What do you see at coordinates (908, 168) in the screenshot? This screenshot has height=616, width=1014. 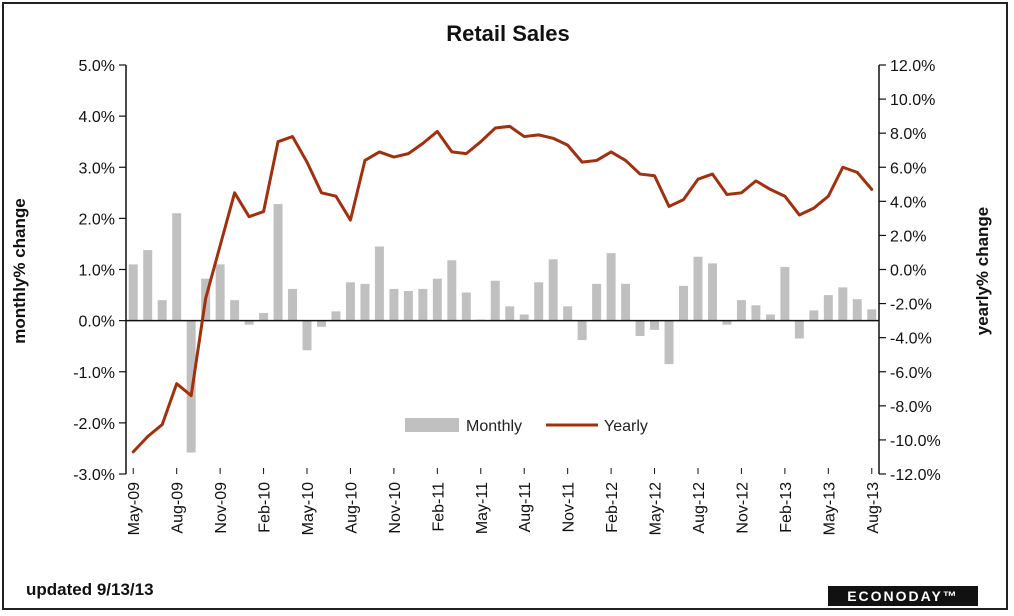 I see `right-tick-label: 6.0%` at bounding box center [908, 168].